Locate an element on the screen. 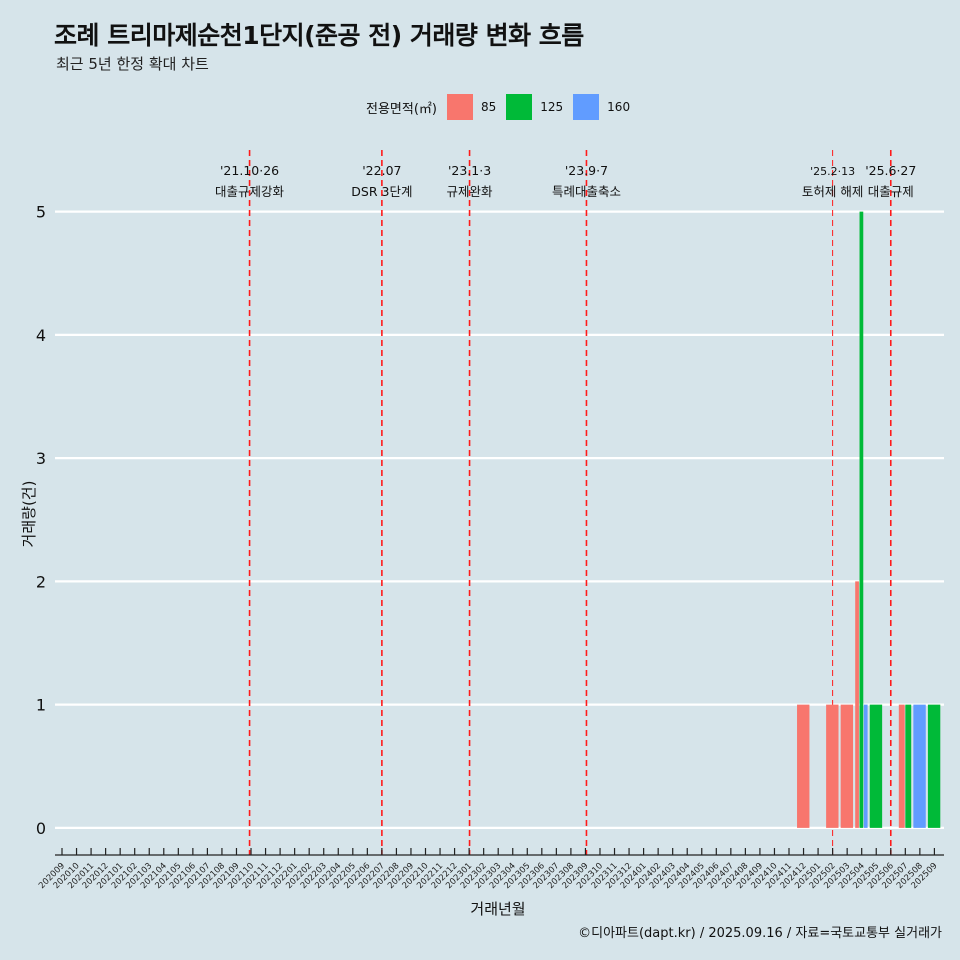 The height and width of the screenshot is (960, 960). y-tick-label: 3 is located at coordinates (41, 458).